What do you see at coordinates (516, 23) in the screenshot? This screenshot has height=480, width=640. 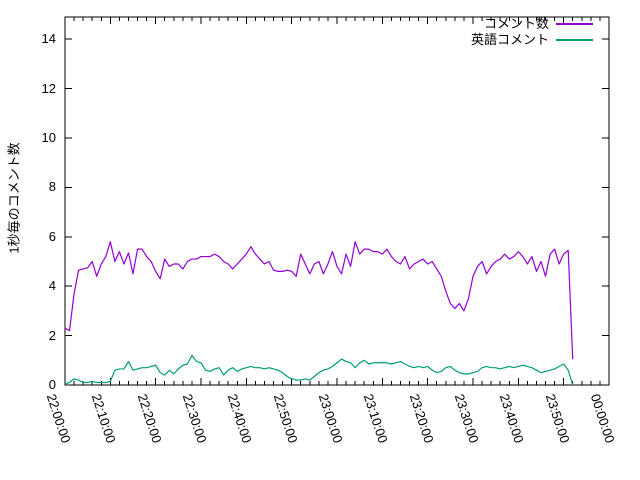 I see `legend-label-comments: コメント数` at bounding box center [516, 23].